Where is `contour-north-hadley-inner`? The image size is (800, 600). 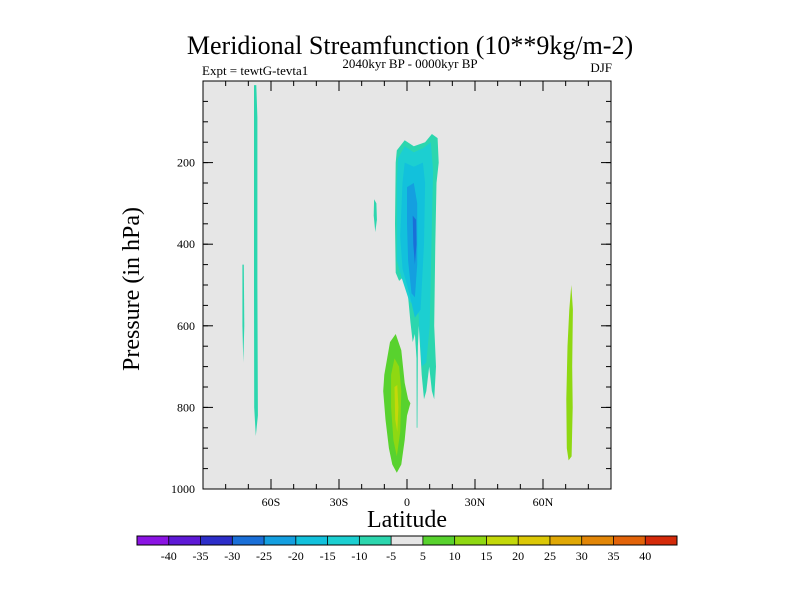
contour-north-hadley-inner is located at coordinates (396, 408).